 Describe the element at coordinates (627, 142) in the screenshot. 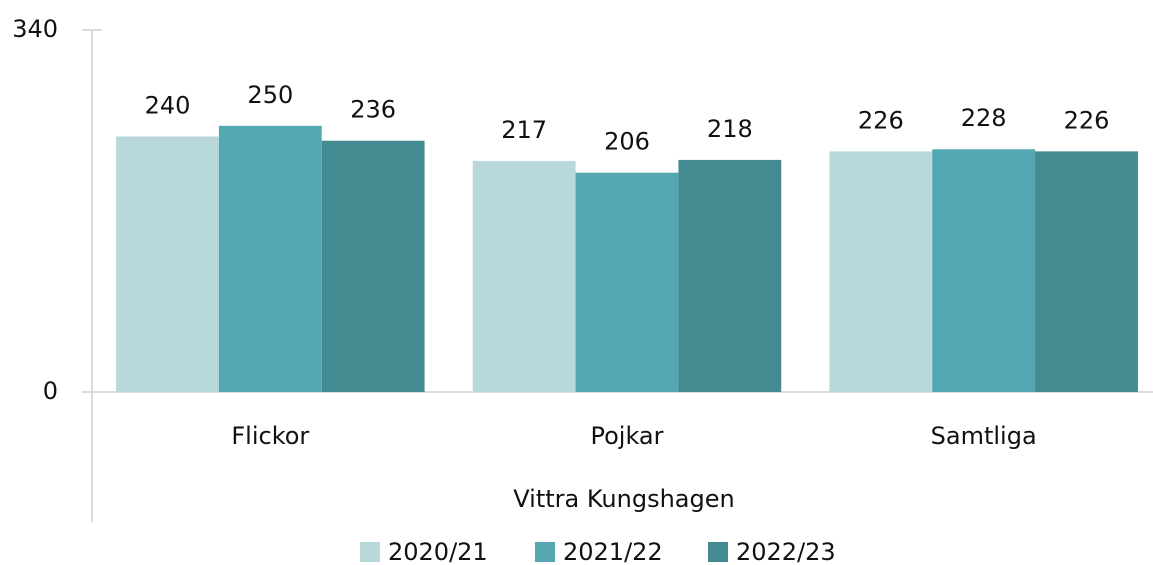

I see `data-label: 206` at that location.